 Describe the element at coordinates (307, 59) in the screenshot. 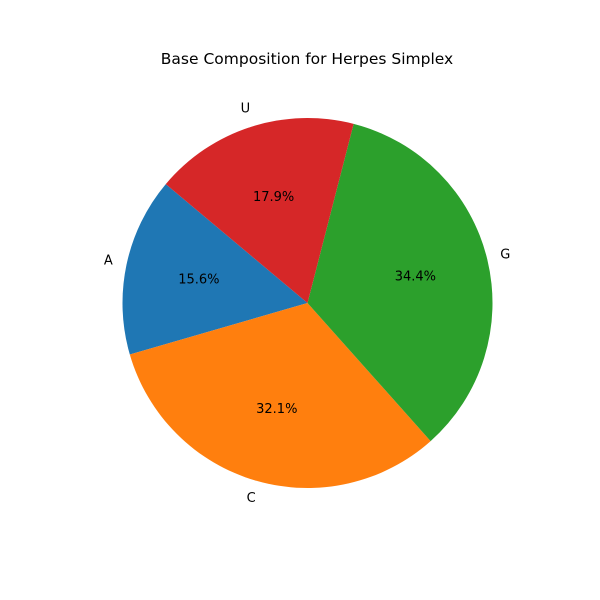

I see `chart-title: Base Composition for Herpes Simplex` at that location.